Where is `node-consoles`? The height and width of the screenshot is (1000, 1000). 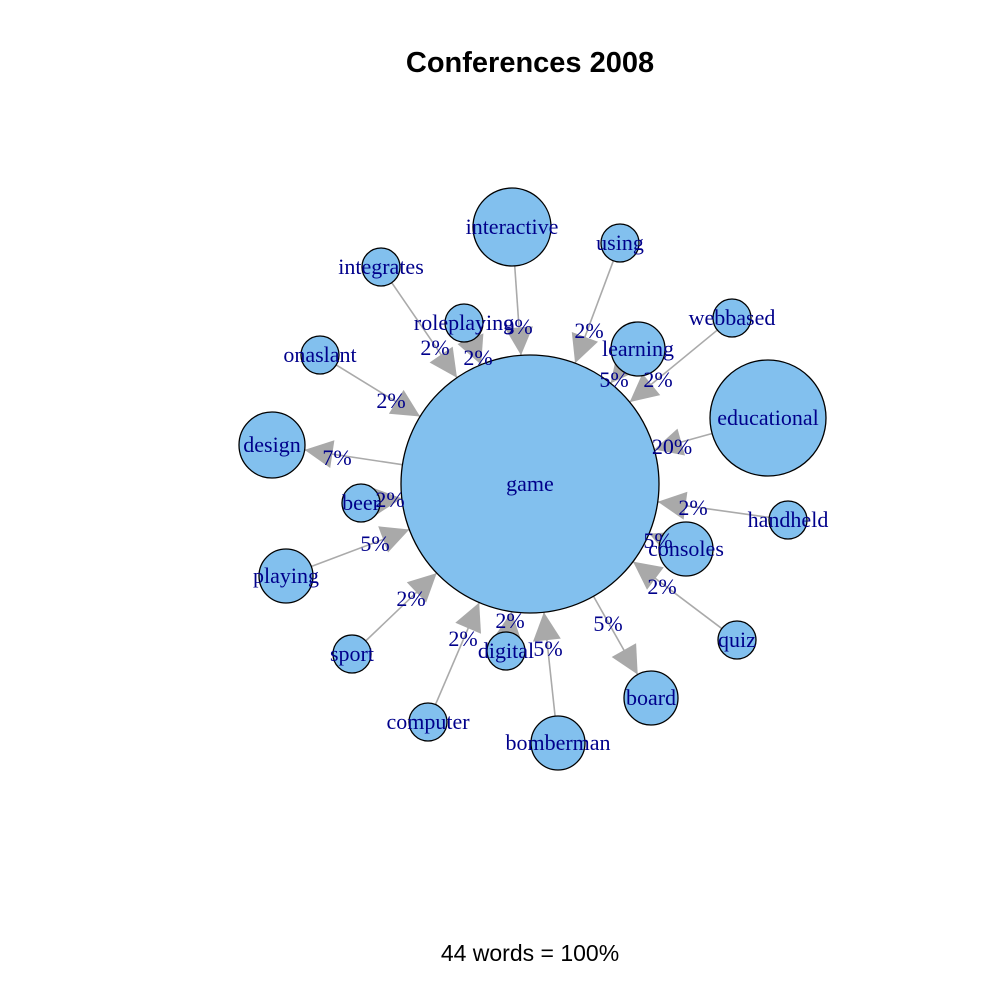
node-consoles is located at coordinates (686, 549).